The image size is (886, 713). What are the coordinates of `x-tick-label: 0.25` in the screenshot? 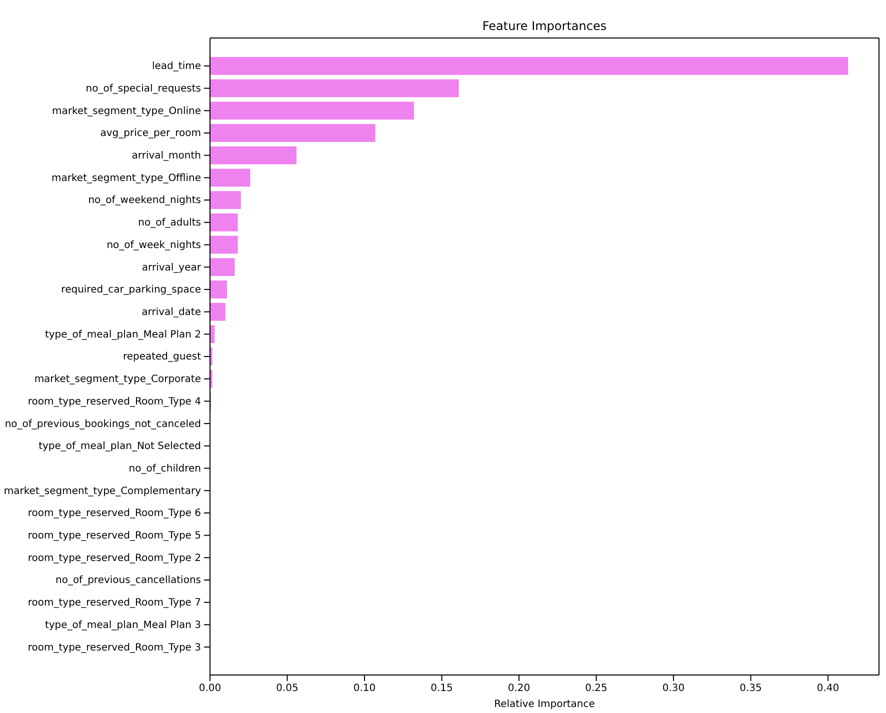 It's located at (596, 688).